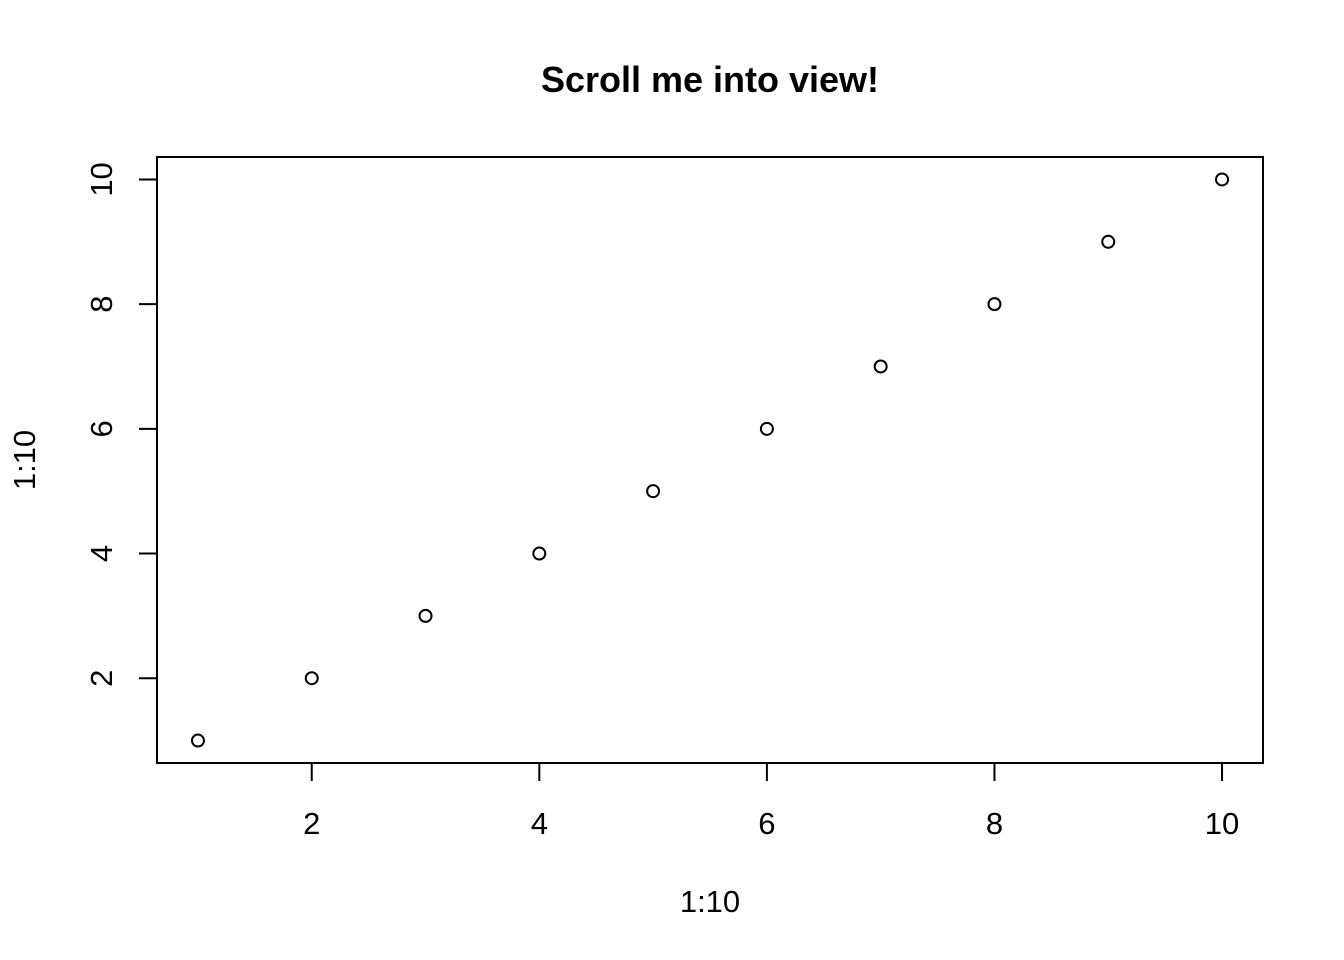 This screenshot has width=1344, height=960. I want to click on y-axis-label: 1:10, so click(24, 460).